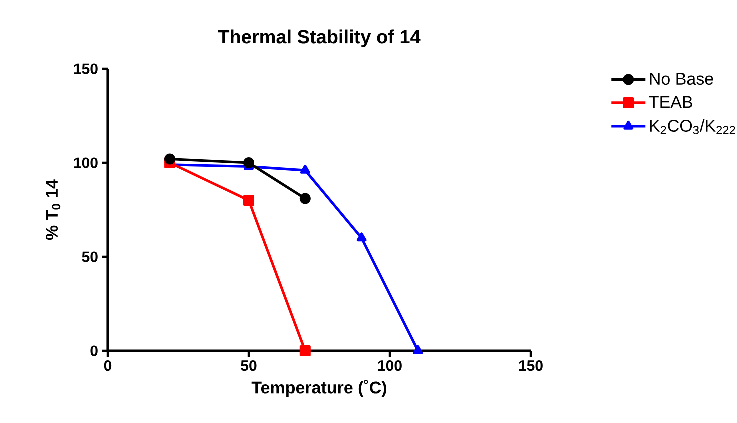 Image resolution: width=737 pixels, height=423 pixels. What do you see at coordinates (249, 366) in the screenshot?
I see `x-tick-label: 50` at bounding box center [249, 366].